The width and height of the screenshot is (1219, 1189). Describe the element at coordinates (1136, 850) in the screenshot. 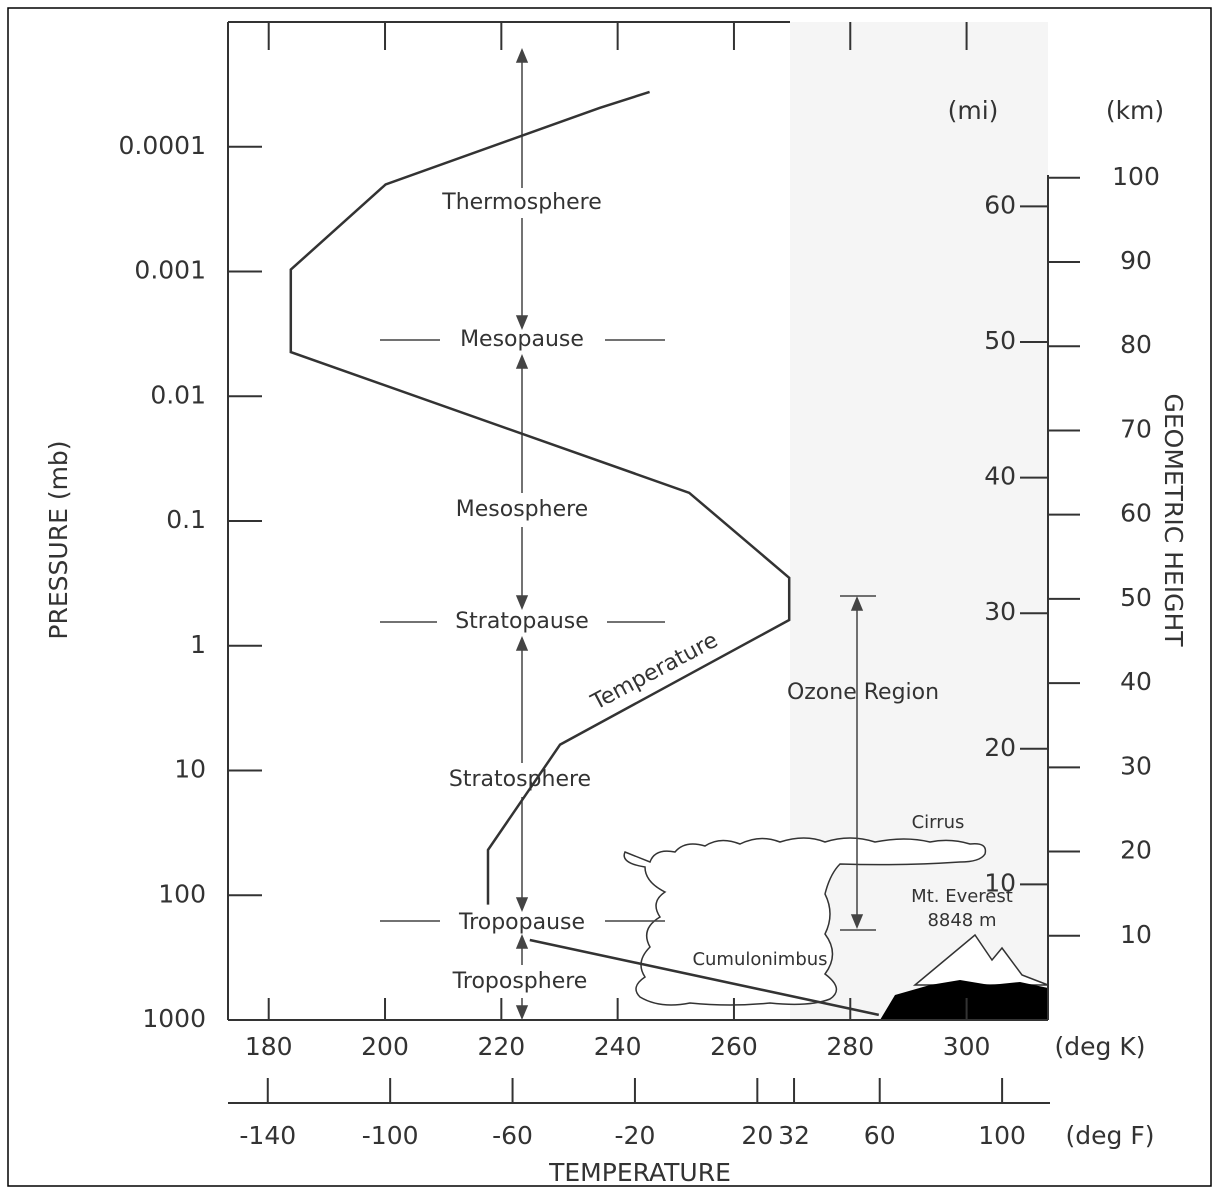

I see `y-tick-label: 20` at that location.